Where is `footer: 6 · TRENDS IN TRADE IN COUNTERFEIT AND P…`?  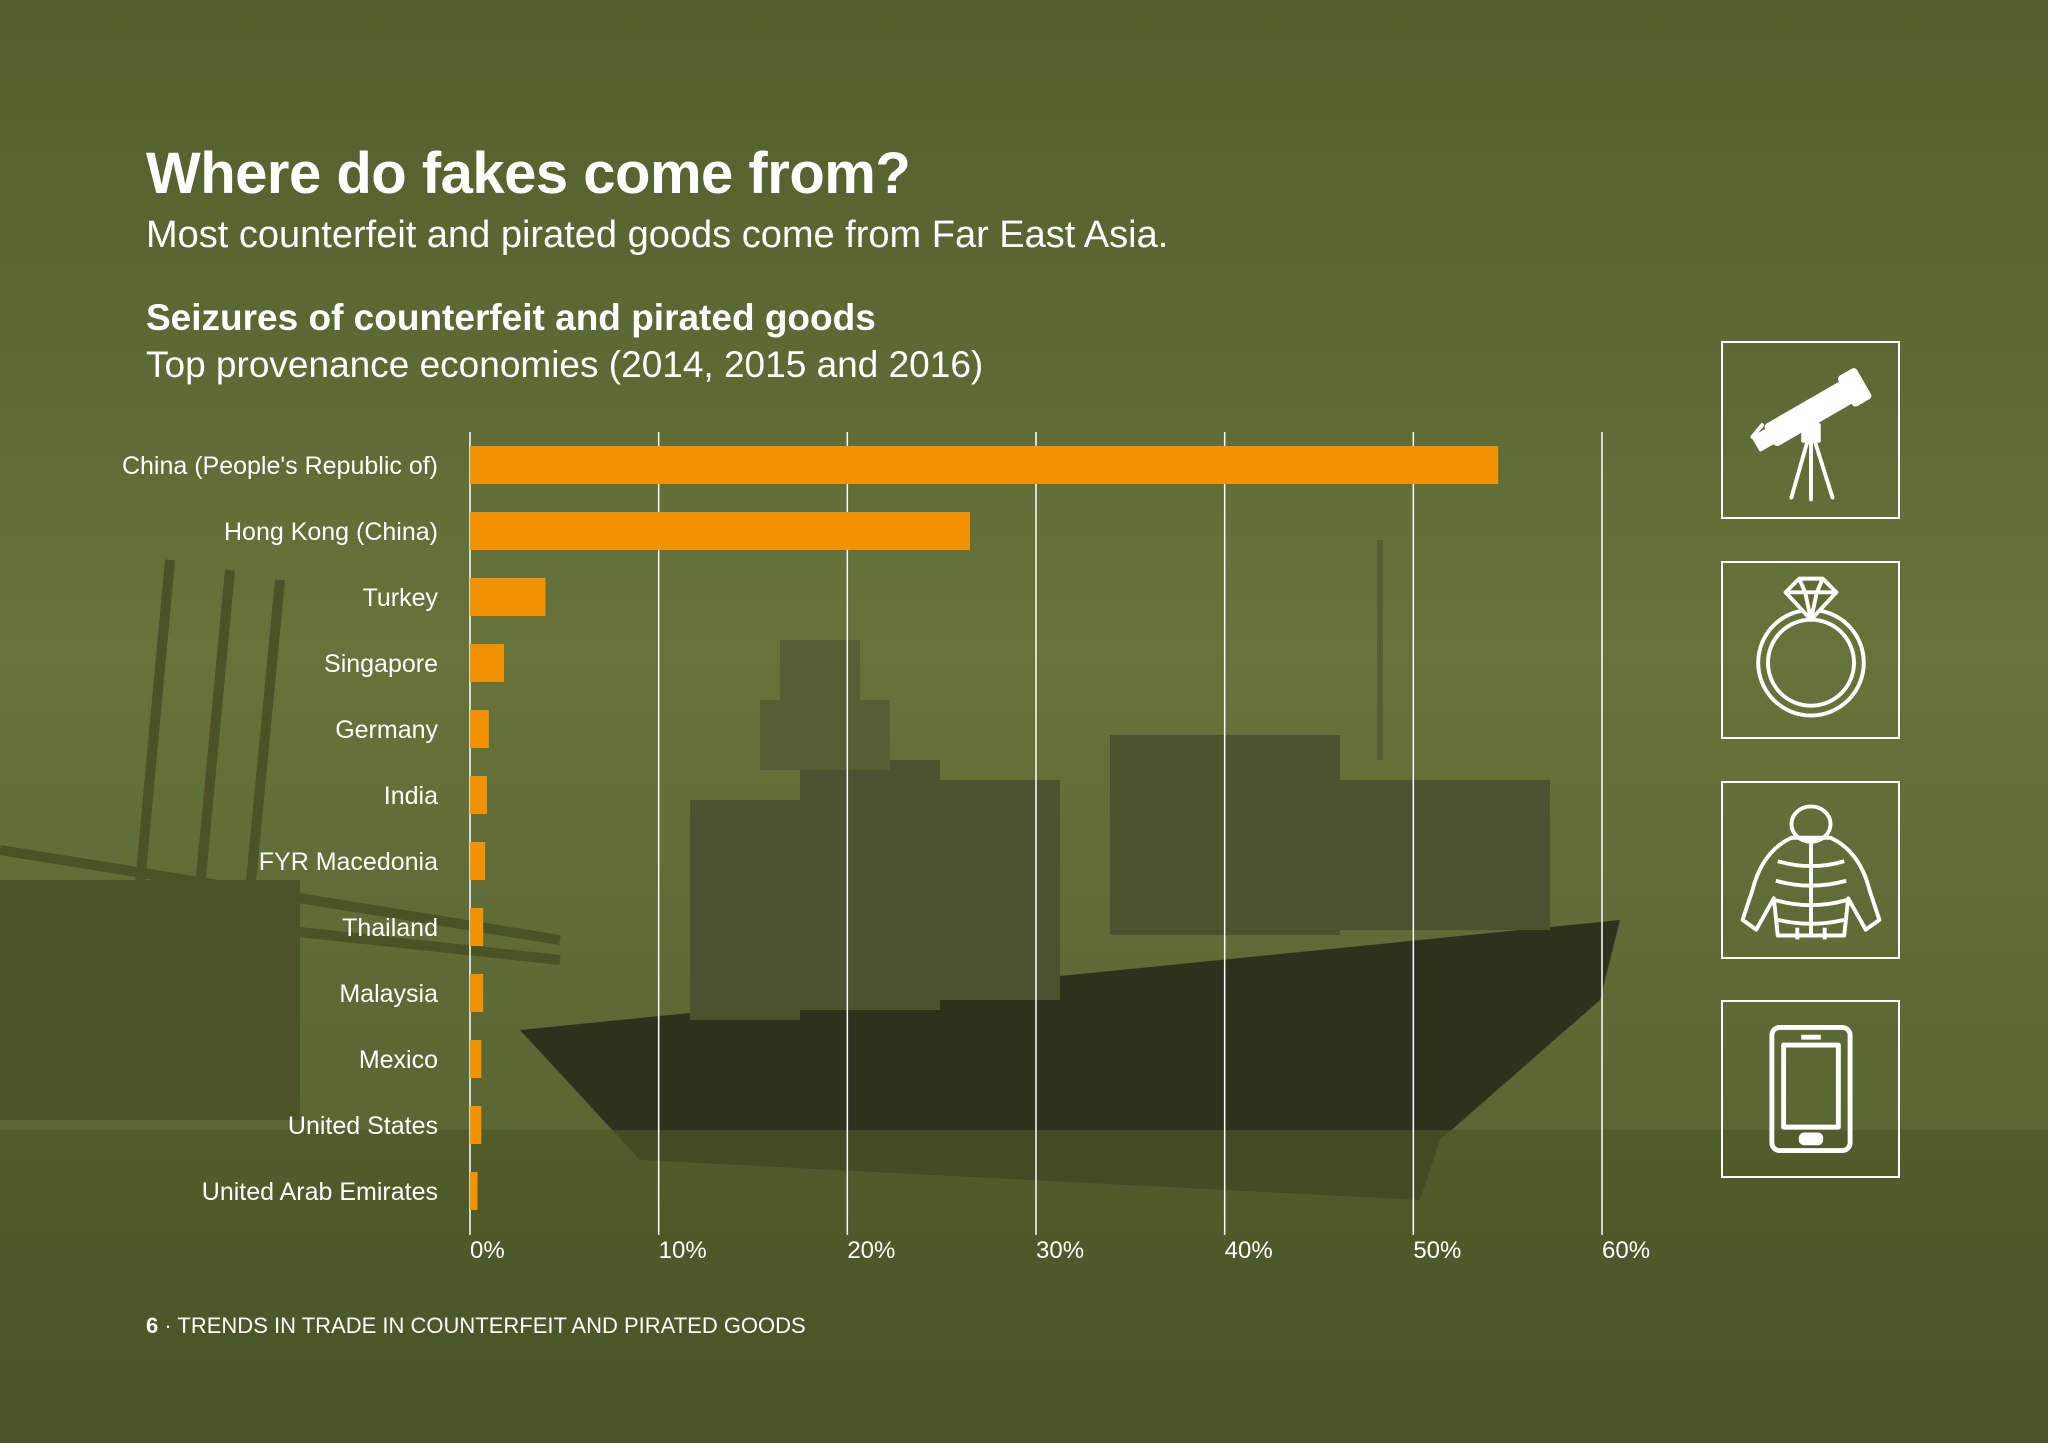 footer: 6 · TRENDS IN TRADE IN COUNTERFEIT AND P… is located at coordinates (476, 1326).